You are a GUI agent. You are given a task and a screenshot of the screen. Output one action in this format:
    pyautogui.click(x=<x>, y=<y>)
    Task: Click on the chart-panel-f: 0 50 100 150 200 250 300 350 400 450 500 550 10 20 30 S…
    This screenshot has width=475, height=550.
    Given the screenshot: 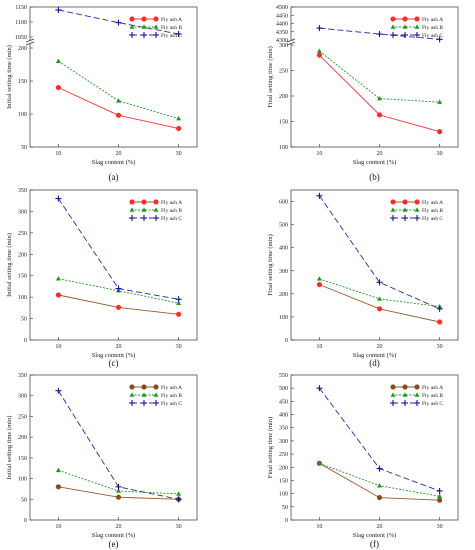 What is the action you would take?
    pyautogui.click(x=363, y=461)
    